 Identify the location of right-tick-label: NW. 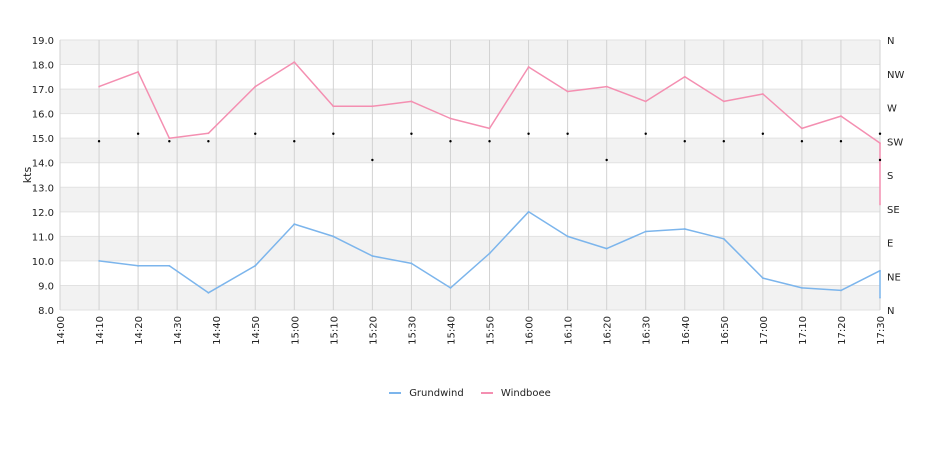
(895, 75).